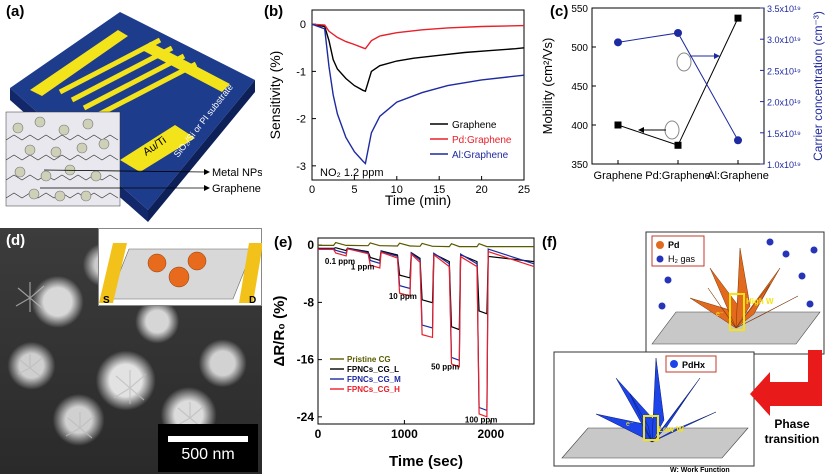 The image size is (832, 474). I want to click on y-tick-label: -16, so click(306, 360).